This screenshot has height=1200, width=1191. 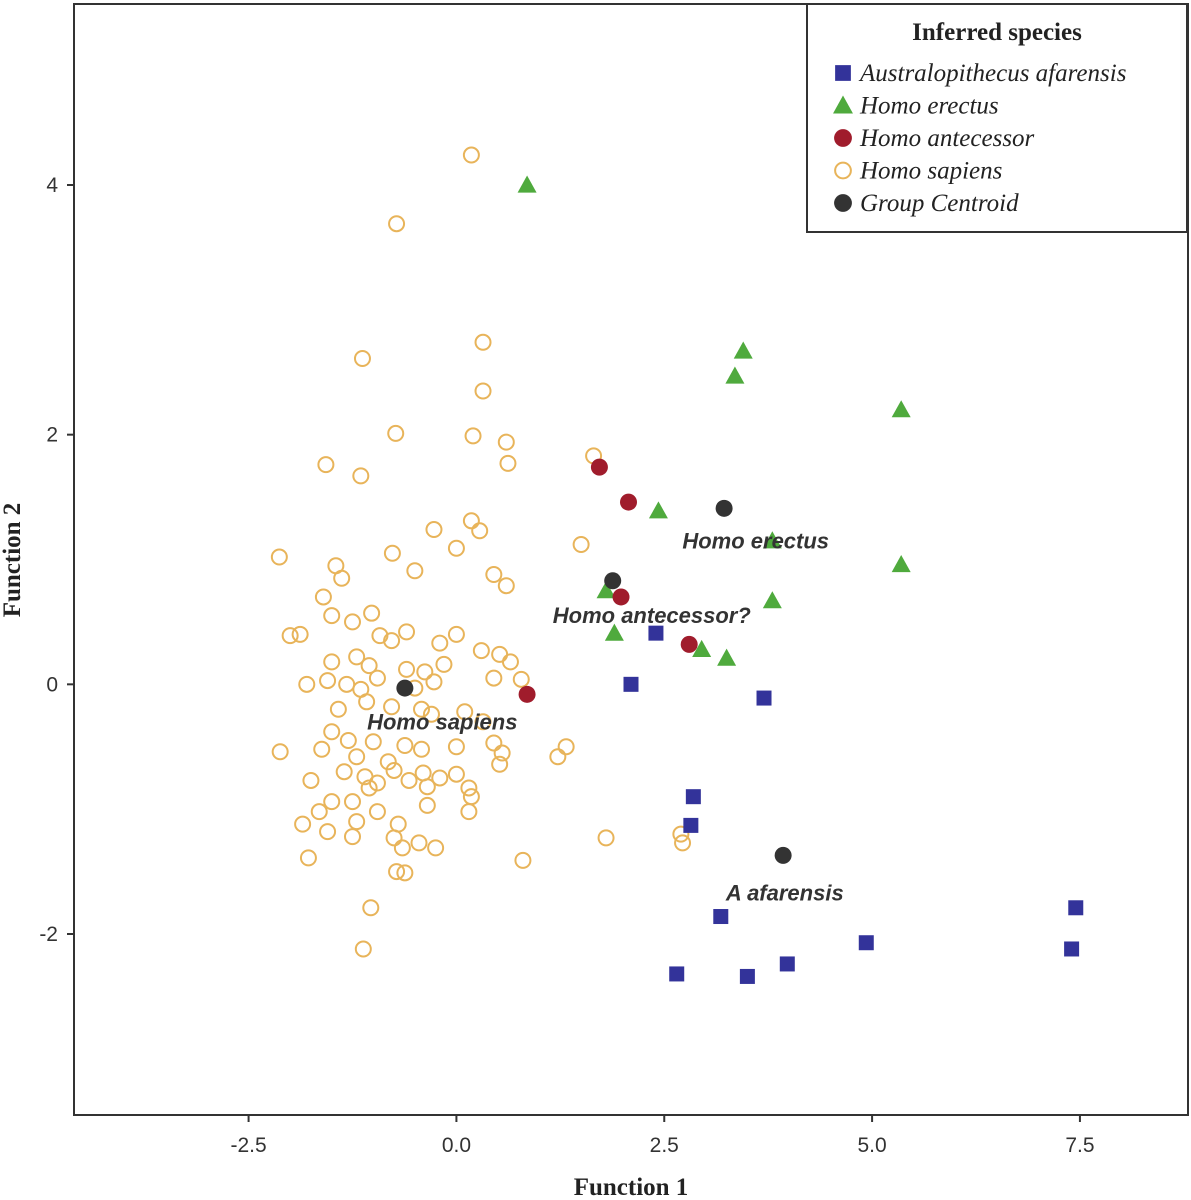 What do you see at coordinates (442, 721) in the screenshot?
I see `annotation-homo-sapiens: Homo sapiens` at bounding box center [442, 721].